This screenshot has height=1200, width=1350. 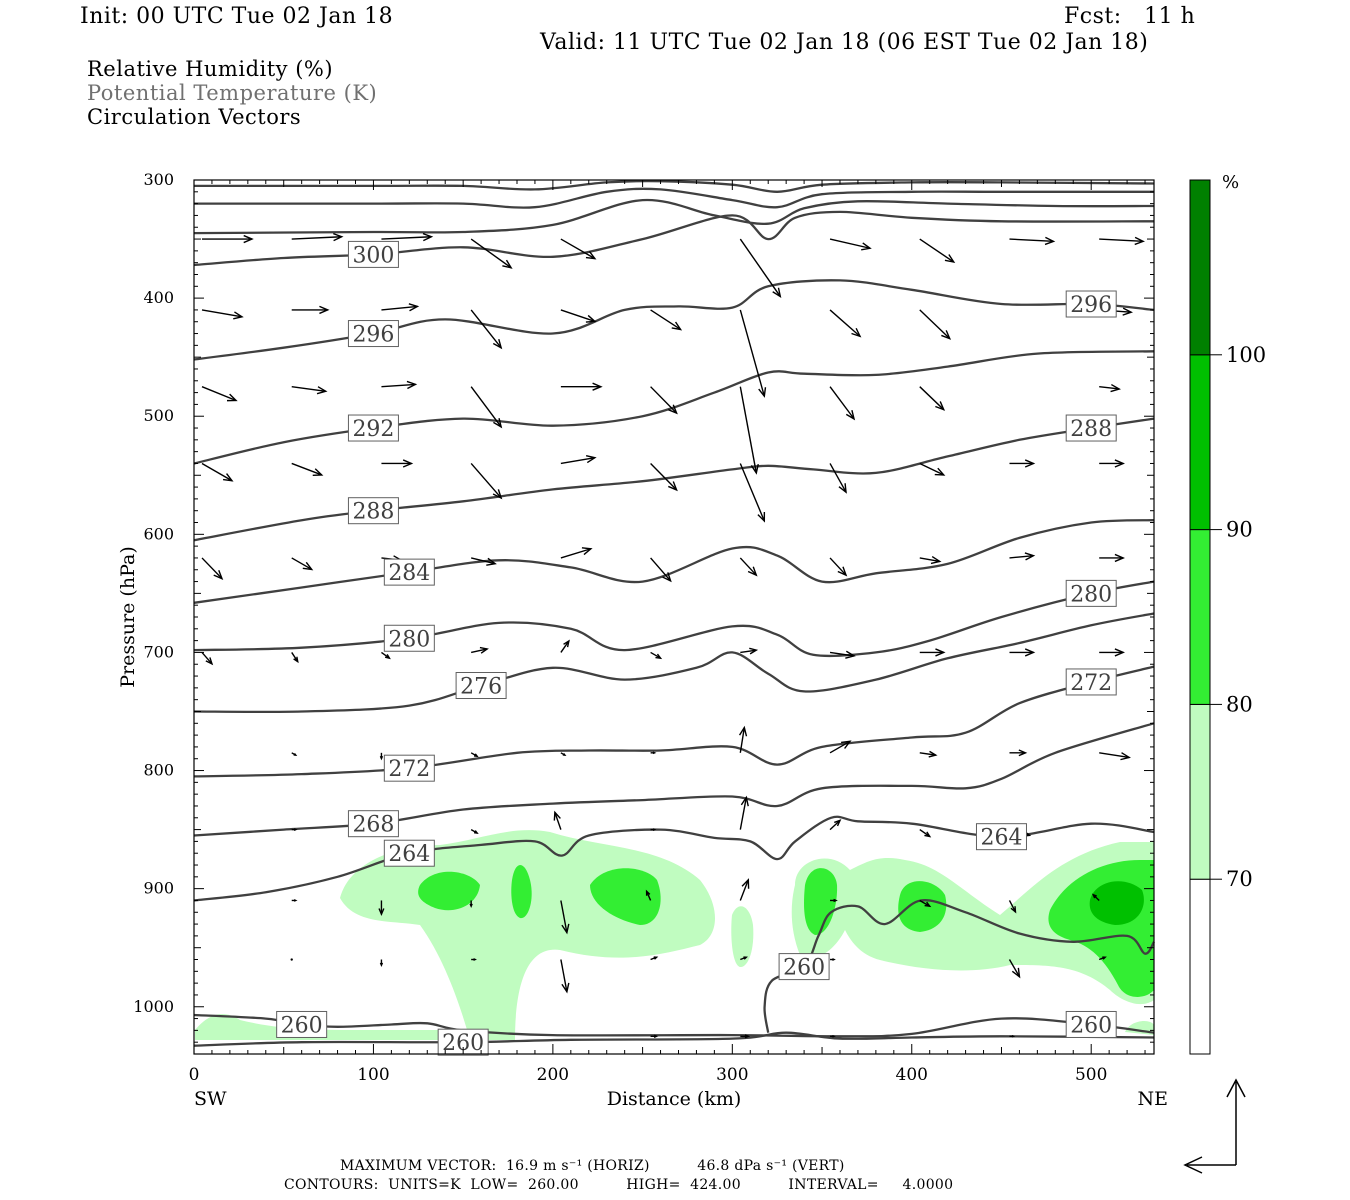 I want to click on x-tick-label: 100, so click(x=373, y=1075).